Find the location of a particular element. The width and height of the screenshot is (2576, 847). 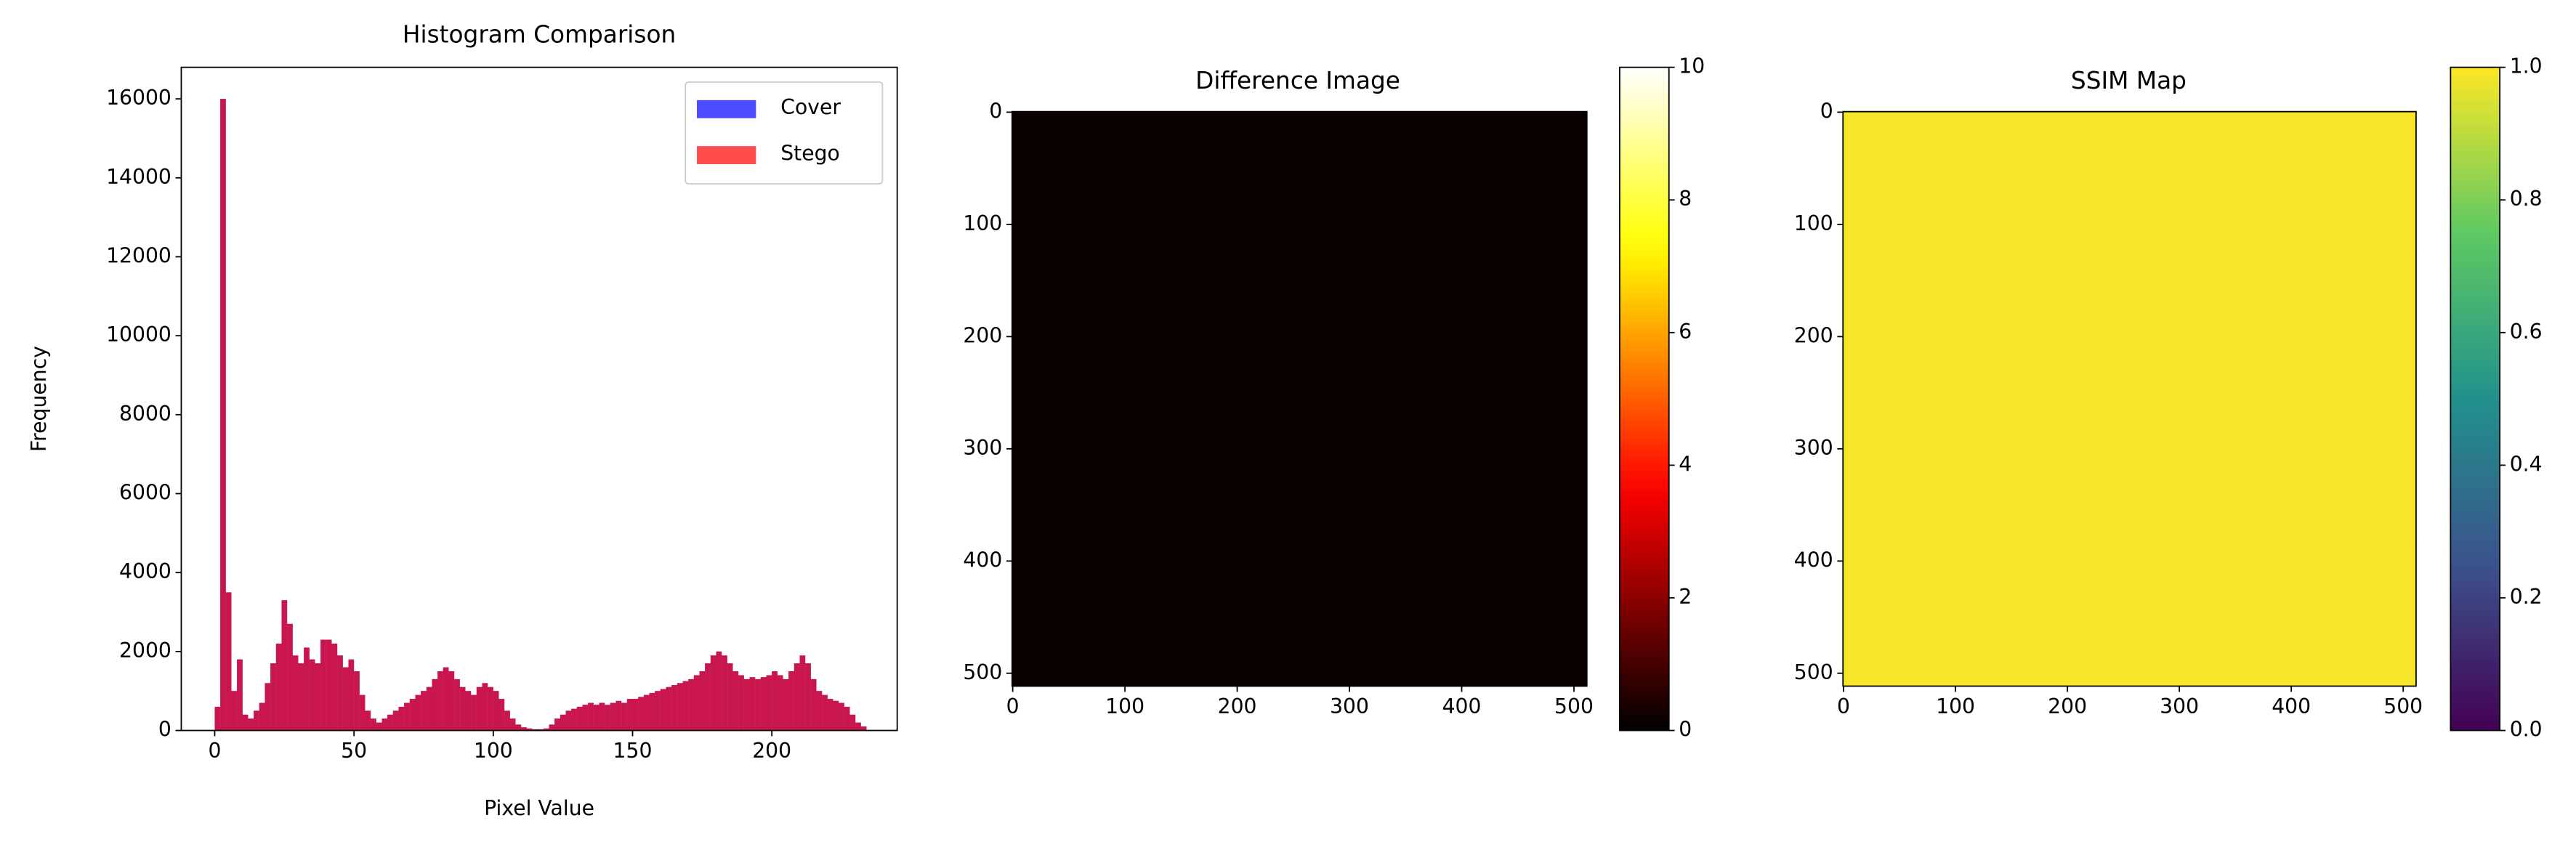

colorbar-tick-label: 0 is located at coordinates (1686, 730).